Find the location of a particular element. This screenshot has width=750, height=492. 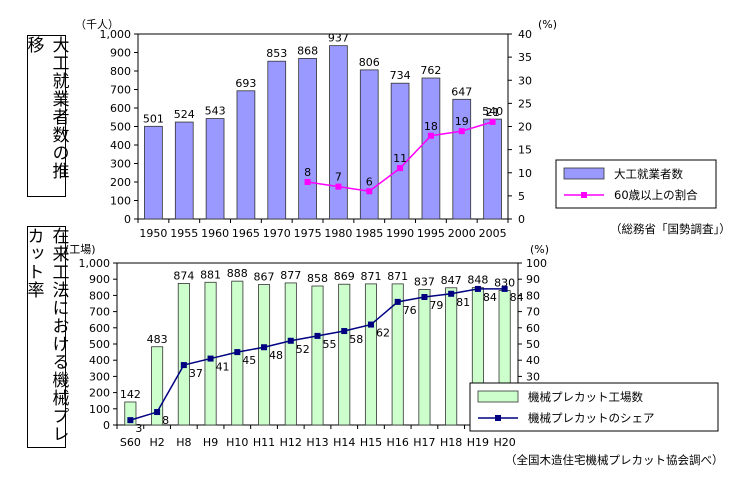

top-category-label: 1965 is located at coordinates (246, 233).